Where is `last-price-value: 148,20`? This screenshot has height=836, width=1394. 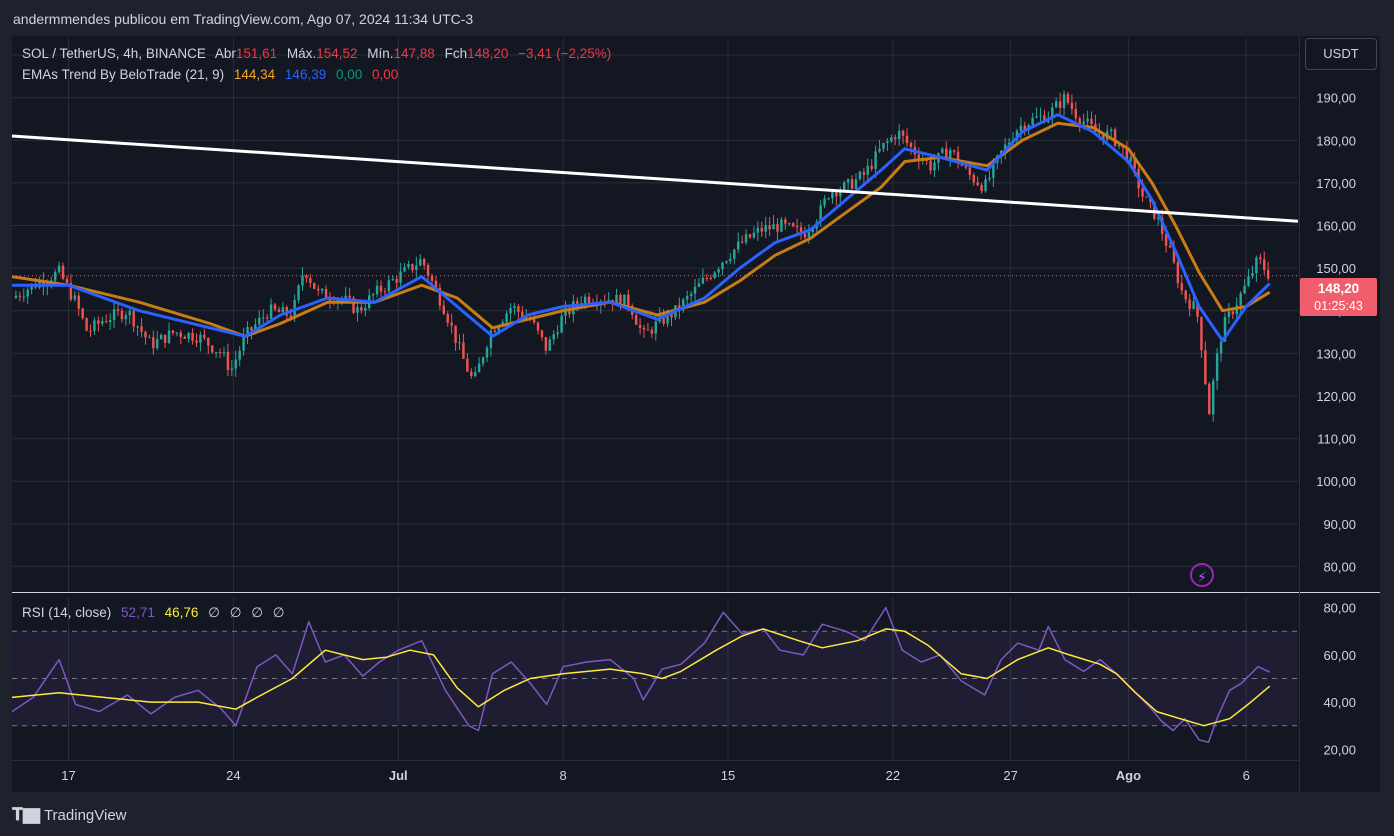
last-price-value: 148,20 is located at coordinates (1338, 288).